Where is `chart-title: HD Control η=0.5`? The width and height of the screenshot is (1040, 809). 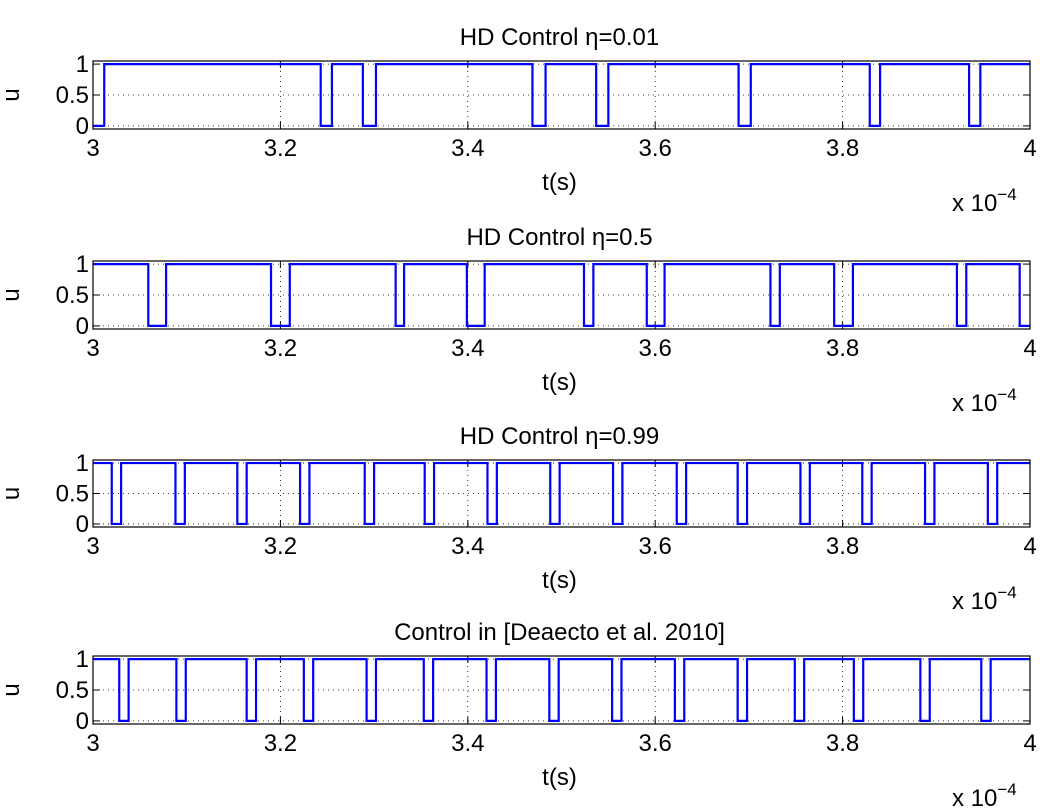 chart-title: HD Control η=0.5 is located at coordinates (559, 237).